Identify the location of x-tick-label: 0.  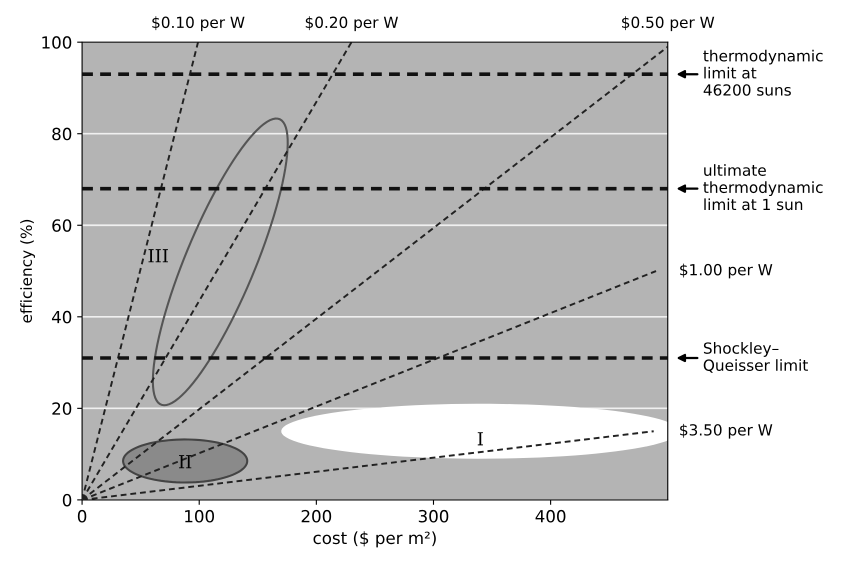
(82, 516).